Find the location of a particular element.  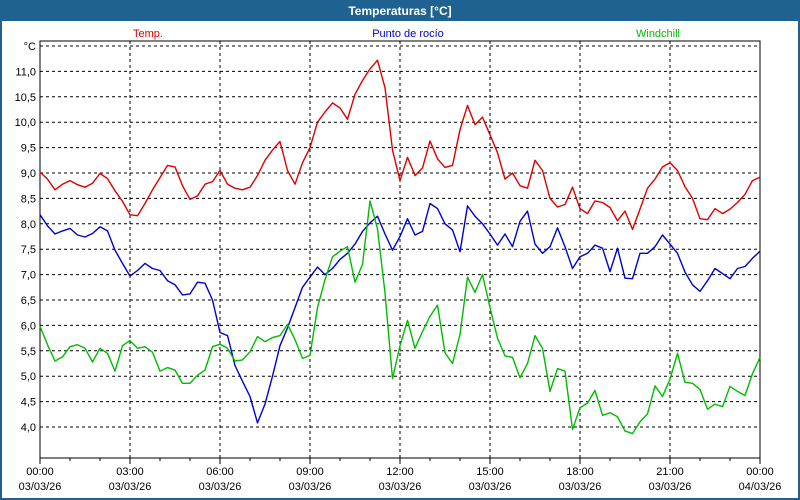

svg-text: 09:00 is located at coordinates (310, 472).